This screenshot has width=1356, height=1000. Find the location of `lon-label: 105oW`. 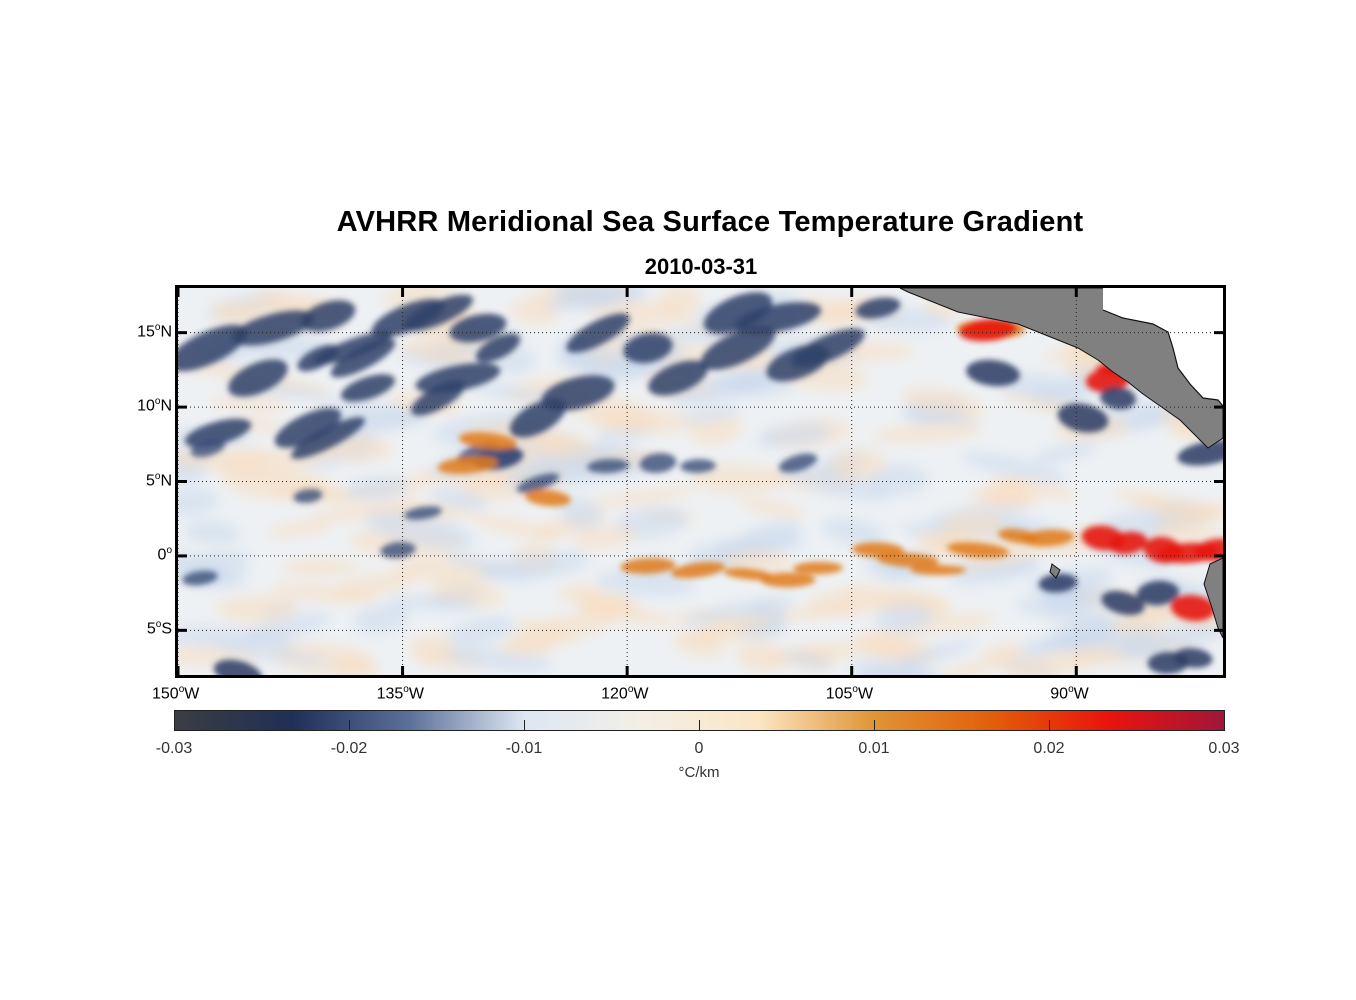

lon-label: 105oW is located at coordinates (849, 693).